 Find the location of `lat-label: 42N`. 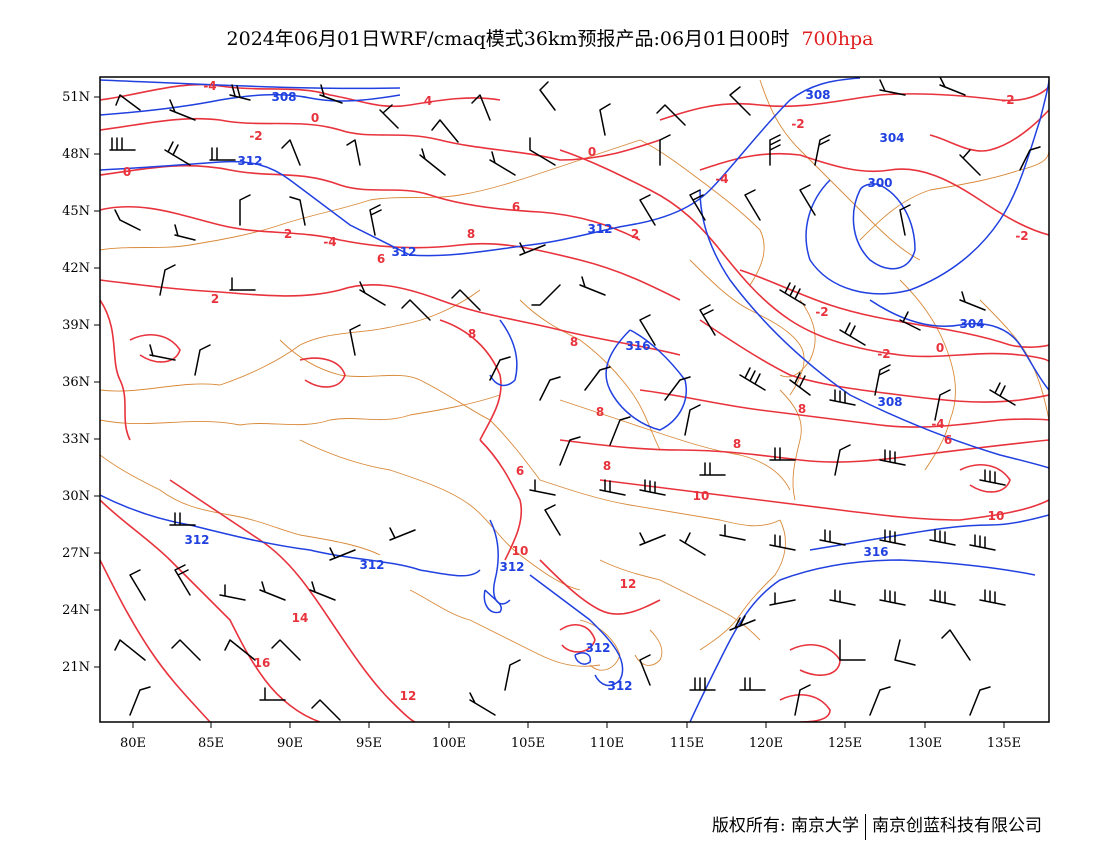

lat-label: 42N is located at coordinates (76, 268).